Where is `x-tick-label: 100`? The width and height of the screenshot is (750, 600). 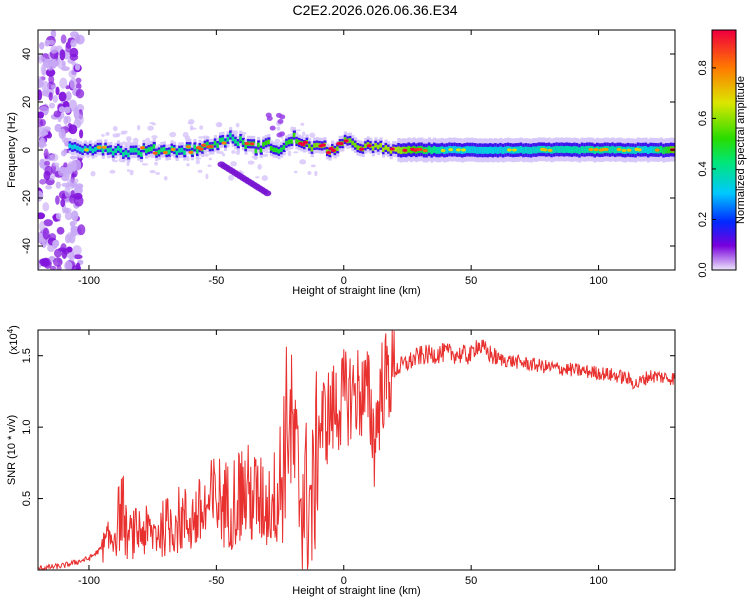 x-tick-label: 100 is located at coordinates (598, 281).